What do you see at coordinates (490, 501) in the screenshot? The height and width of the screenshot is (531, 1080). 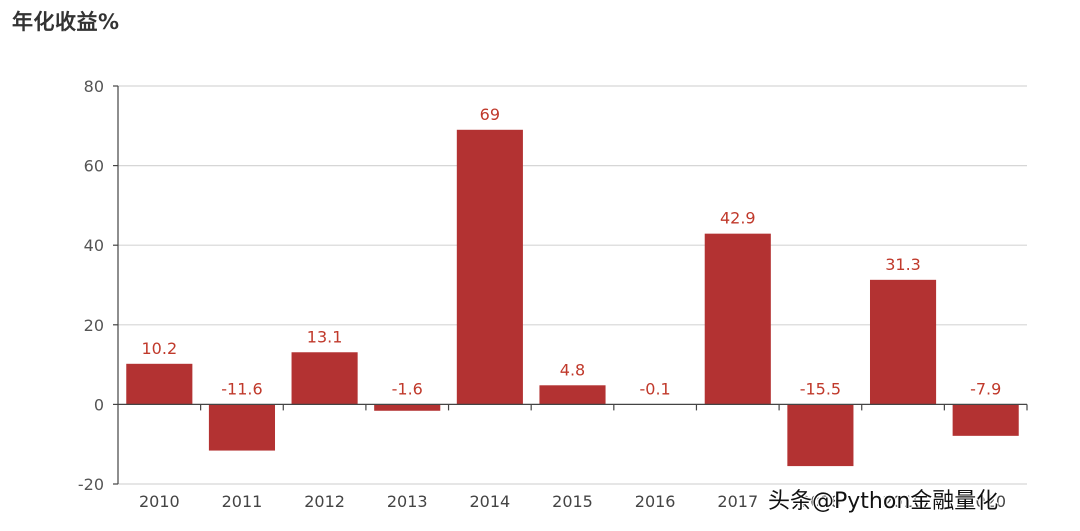 I see `x-tick-label: 2014` at bounding box center [490, 501].